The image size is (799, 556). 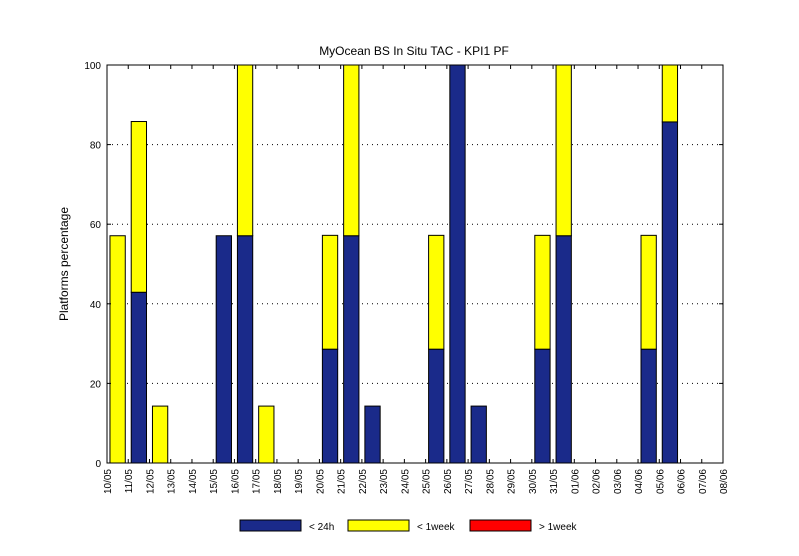 What do you see at coordinates (96, 384) in the screenshot?
I see `y-tick-label: 20` at bounding box center [96, 384].